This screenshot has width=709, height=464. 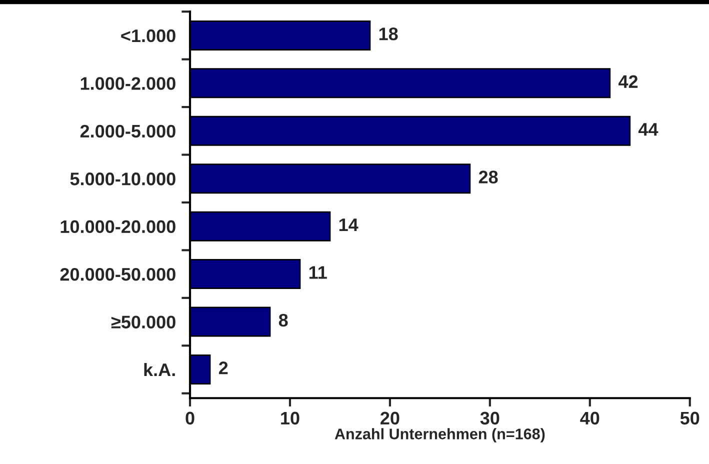 I want to click on data-label: 28, so click(x=488, y=177).